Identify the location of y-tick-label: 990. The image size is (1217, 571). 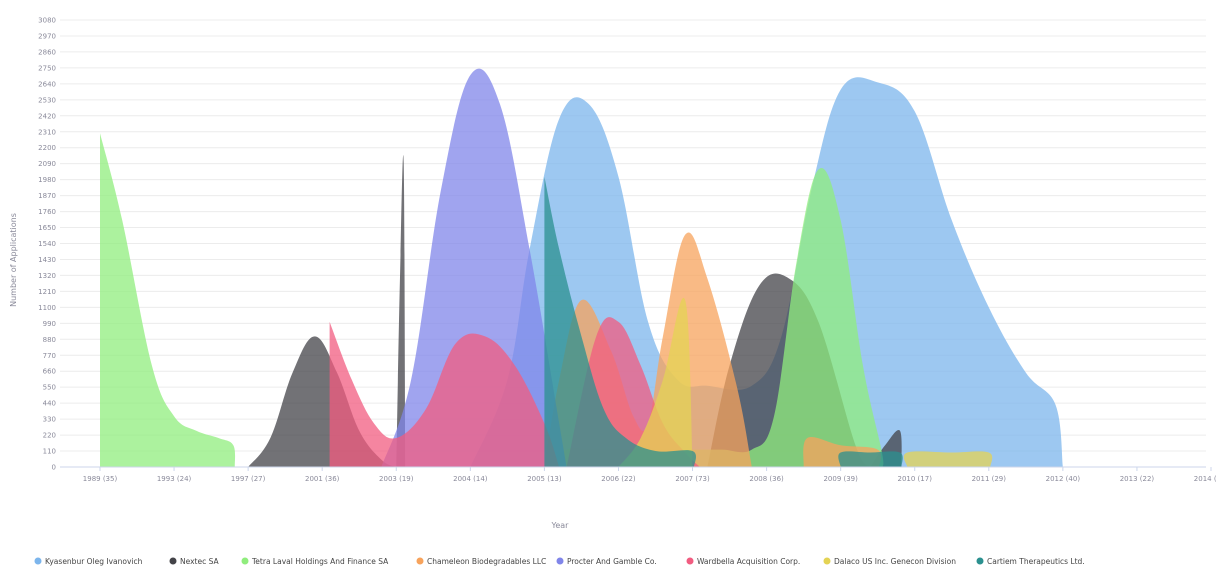
(49, 324).